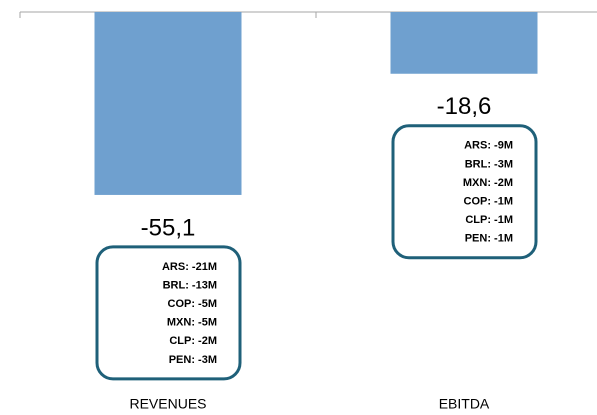 The image size is (597, 415). I want to click on value-label: -55,1, so click(168, 227).